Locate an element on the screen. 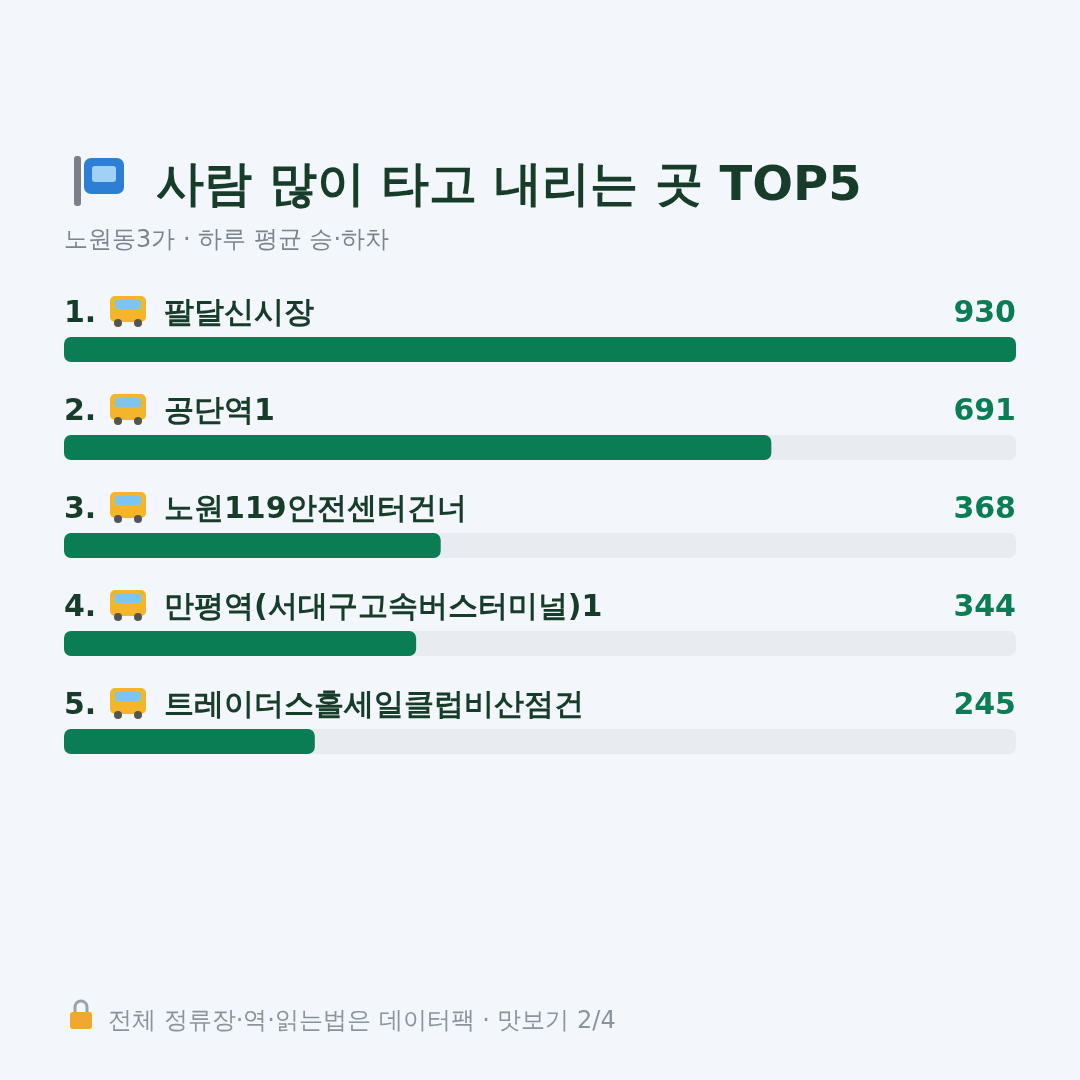 The height and width of the screenshot is (1080, 1080). category-label: 2. 공단역1 is located at coordinates (169, 409).